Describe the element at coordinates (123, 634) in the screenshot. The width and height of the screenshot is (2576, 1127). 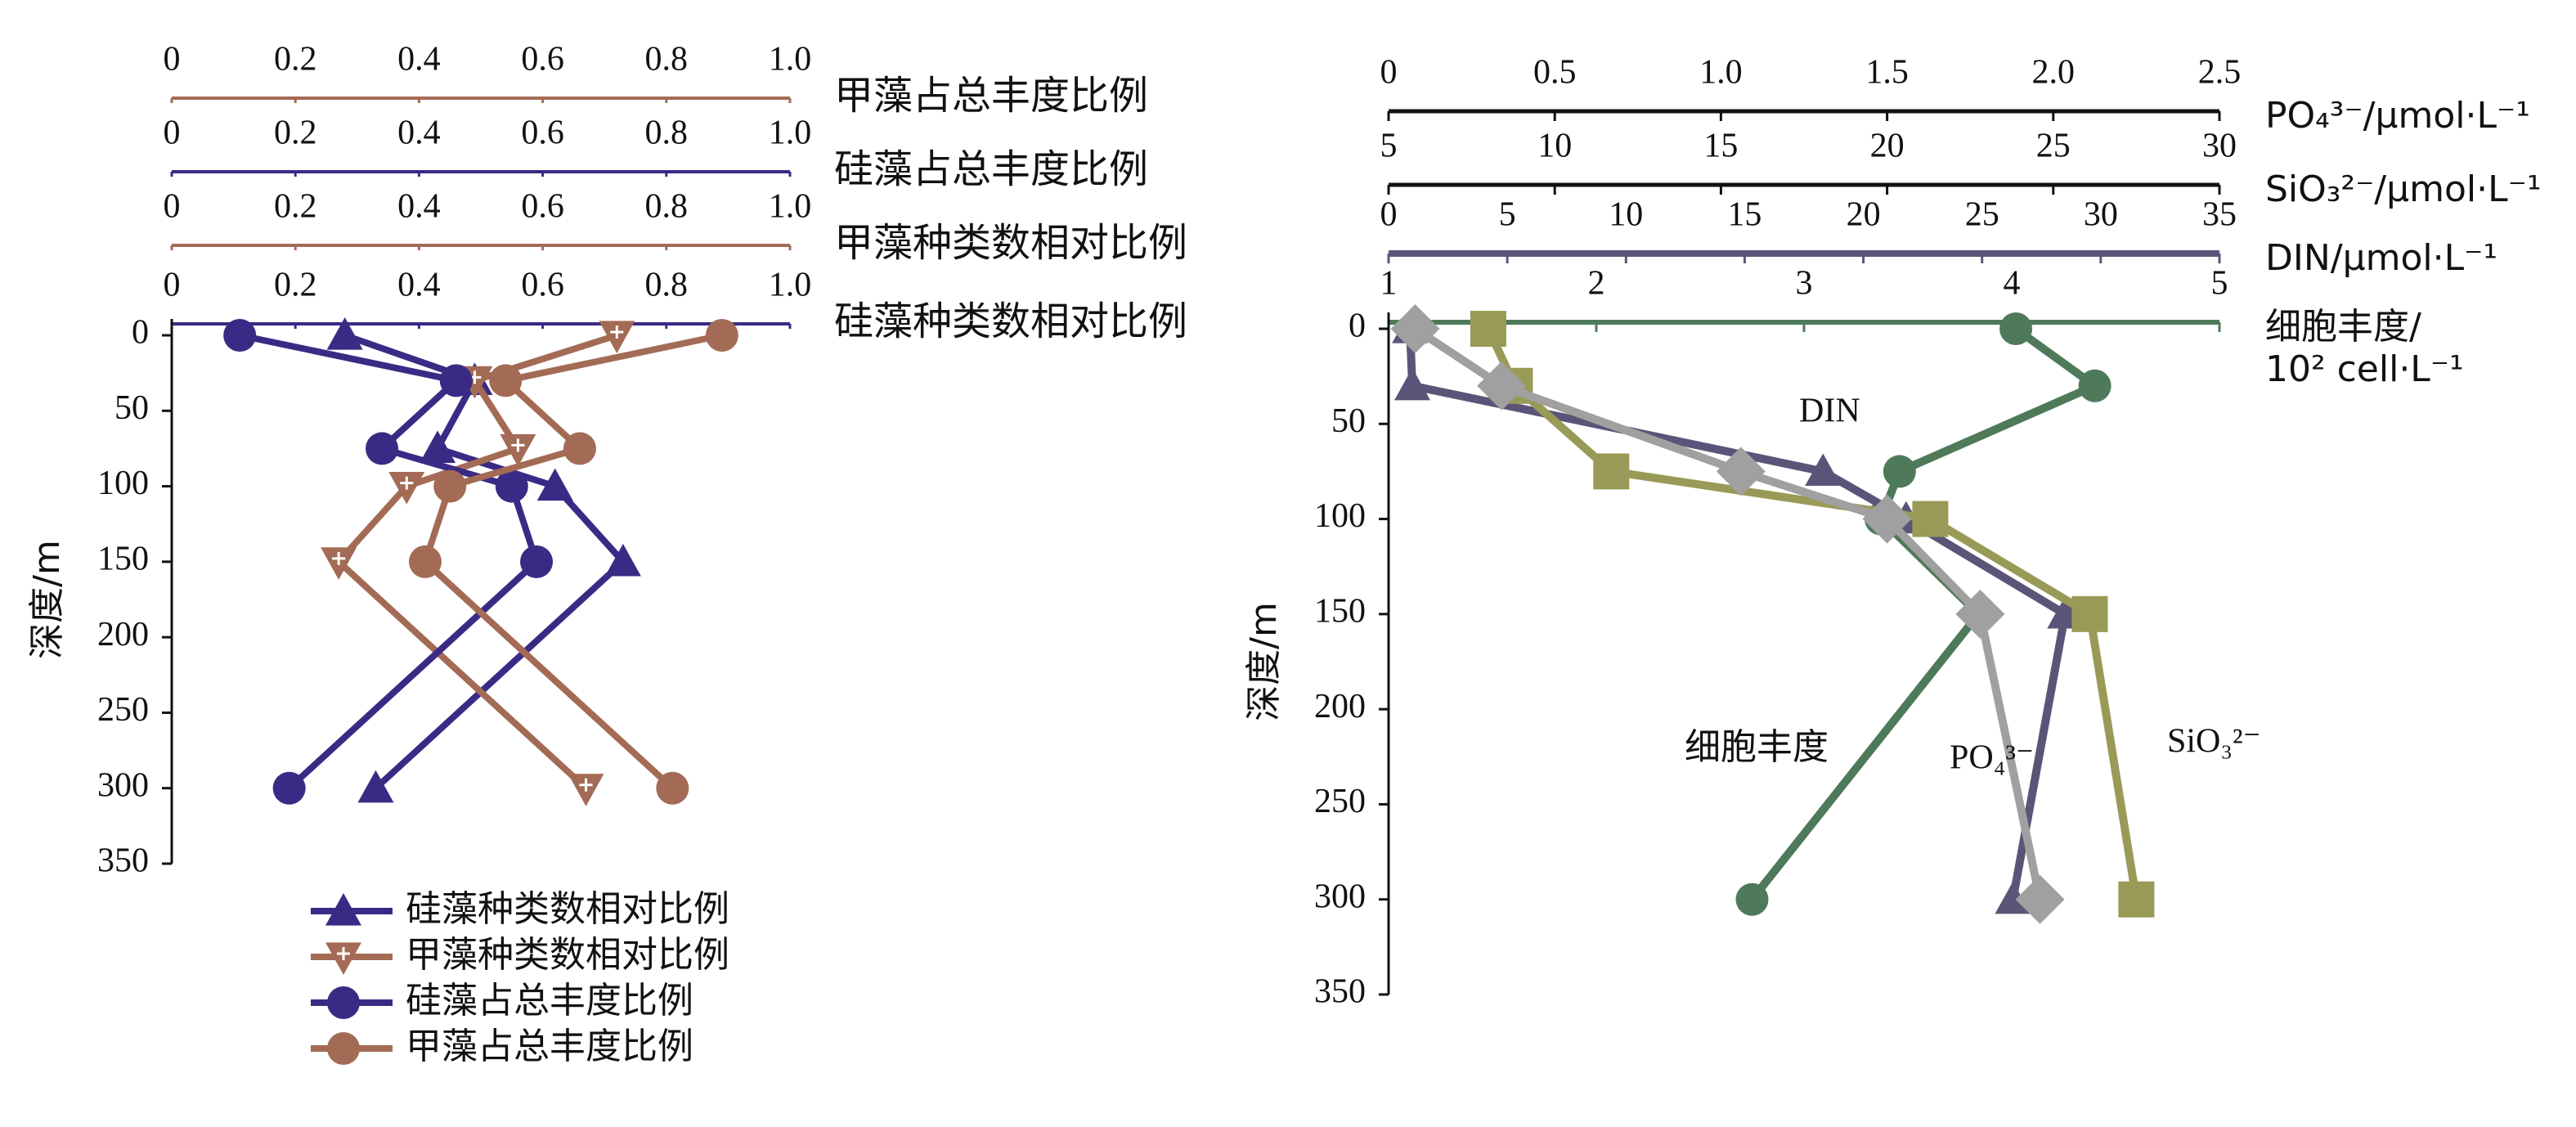
I see `y-tick-label: 200` at that location.